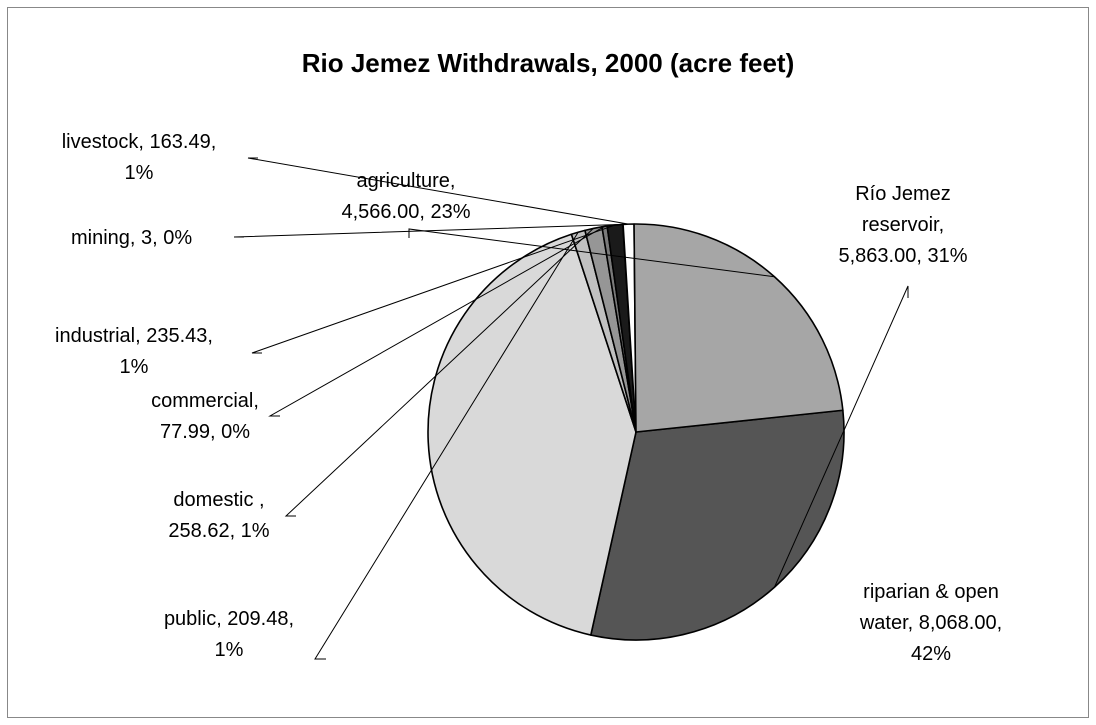 The height and width of the screenshot is (725, 1096). What do you see at coordinates (591, 253) in the screenshot?
I see `leader-line-agriculture` at bounding box center [591, 253].